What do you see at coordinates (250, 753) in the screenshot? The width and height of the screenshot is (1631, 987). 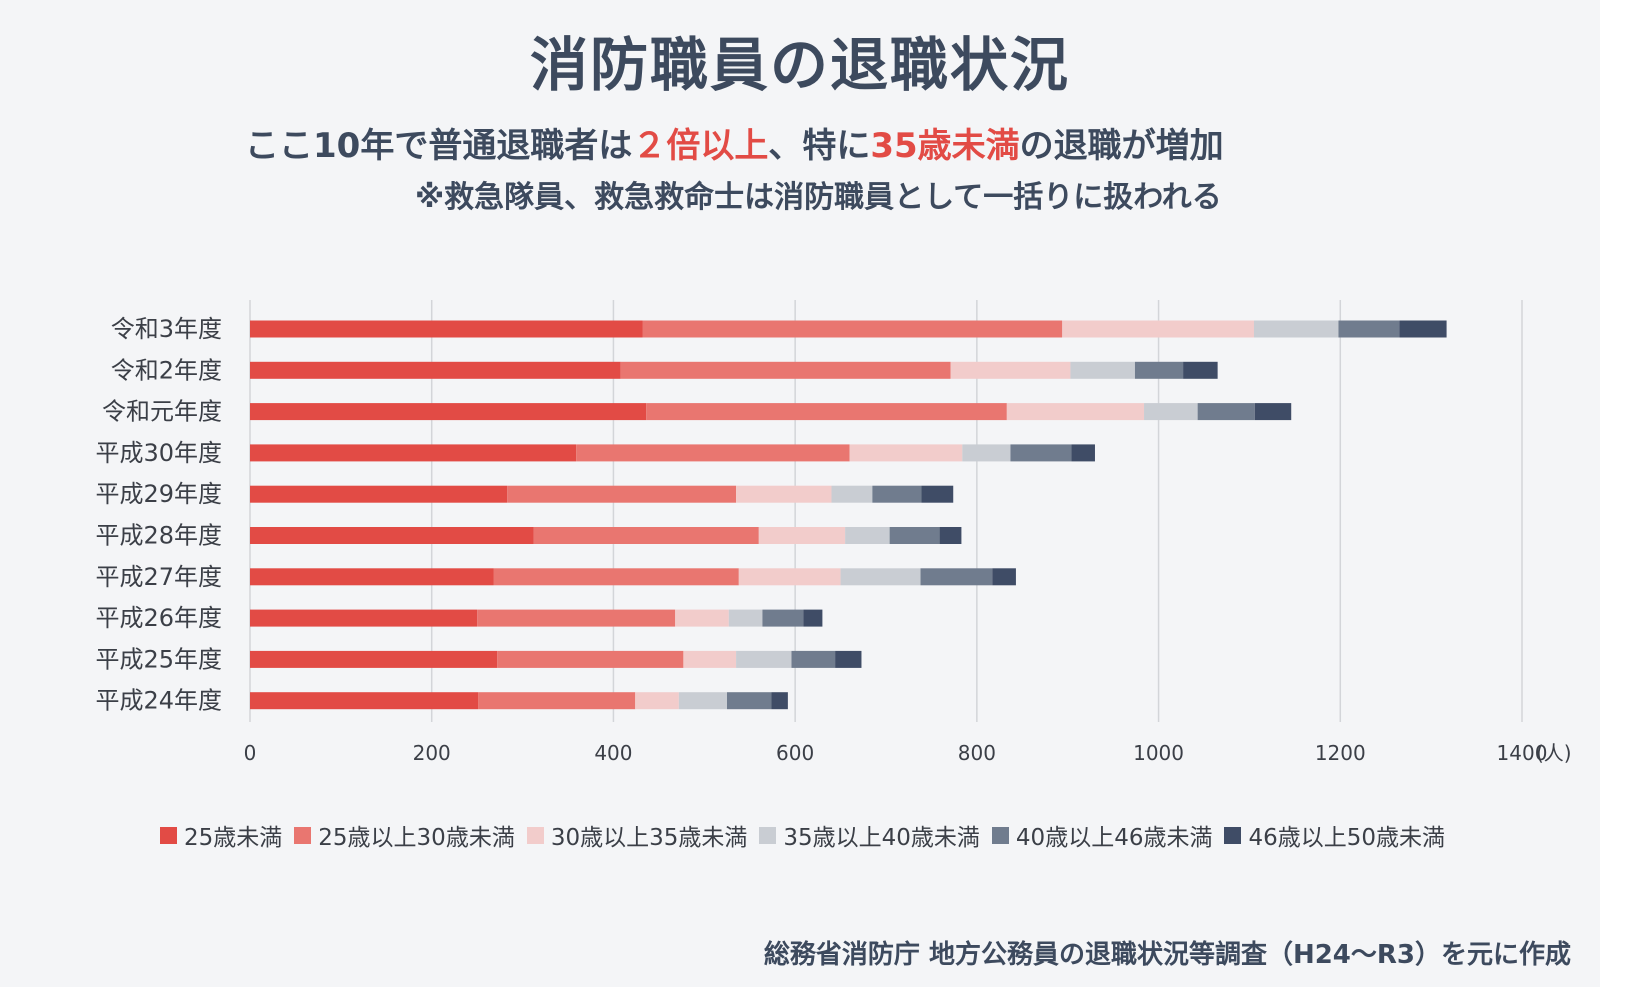 I see `x-tick-label: 0` at bounding box center [250, 753].